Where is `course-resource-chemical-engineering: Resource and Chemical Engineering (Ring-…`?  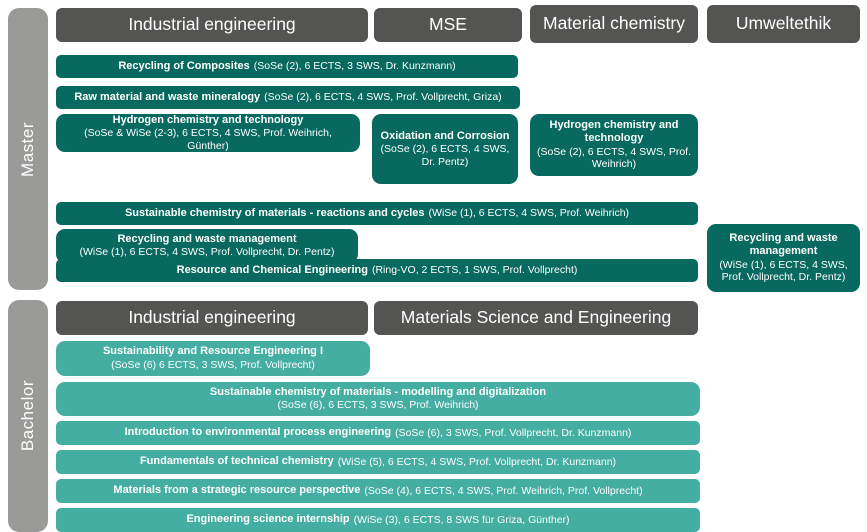 course-resource-chemical-engineering: Resource and Chemical Engineering (Ring-… is located at coordinates (377, 270).